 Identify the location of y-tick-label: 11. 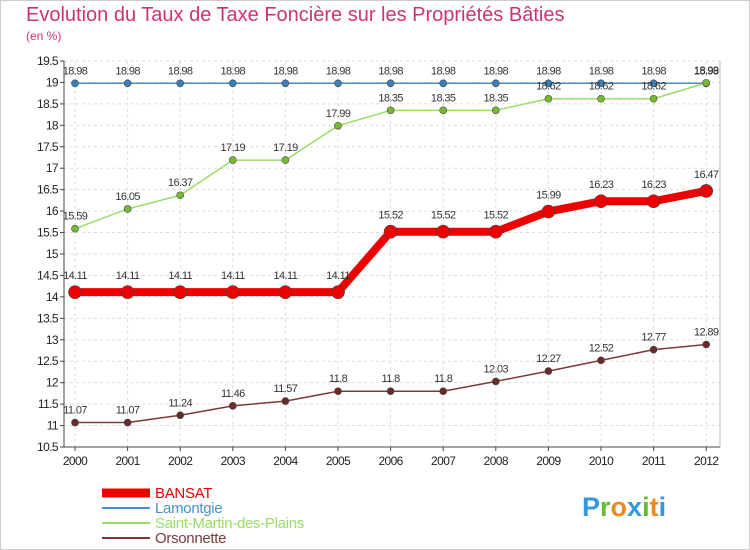
(53, 426).